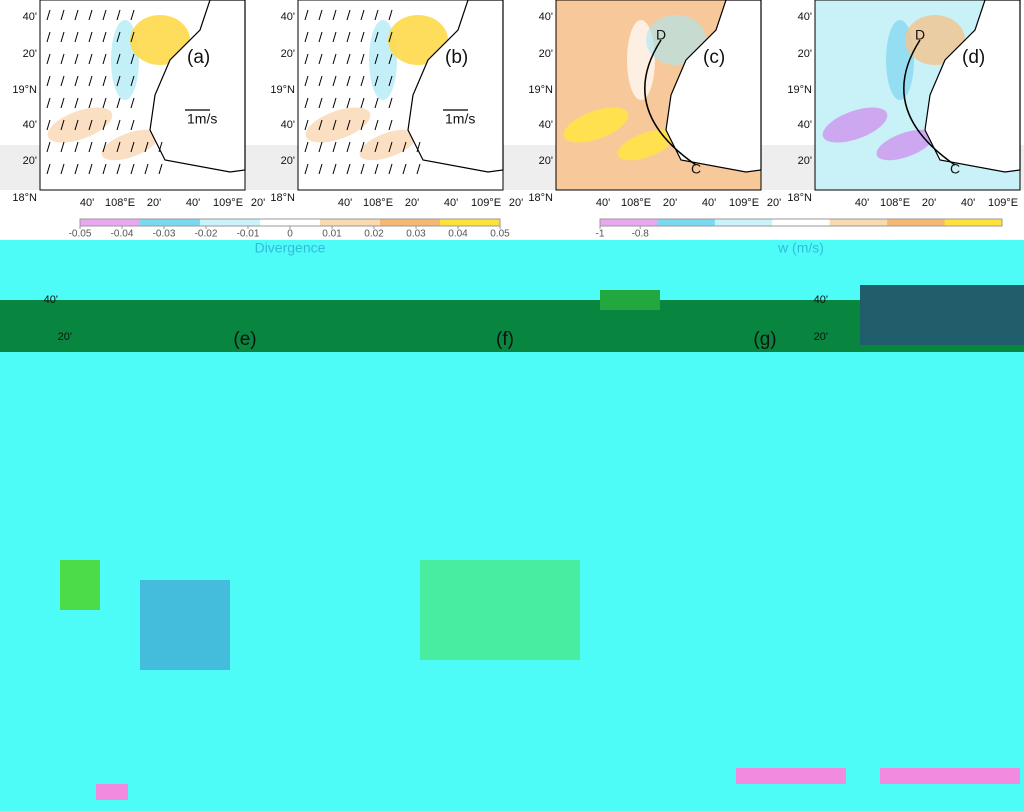 The height and width of the screenshot is (811, 1024). I want to click on colorbar-tick-label: -0.8, so click(641, 234).